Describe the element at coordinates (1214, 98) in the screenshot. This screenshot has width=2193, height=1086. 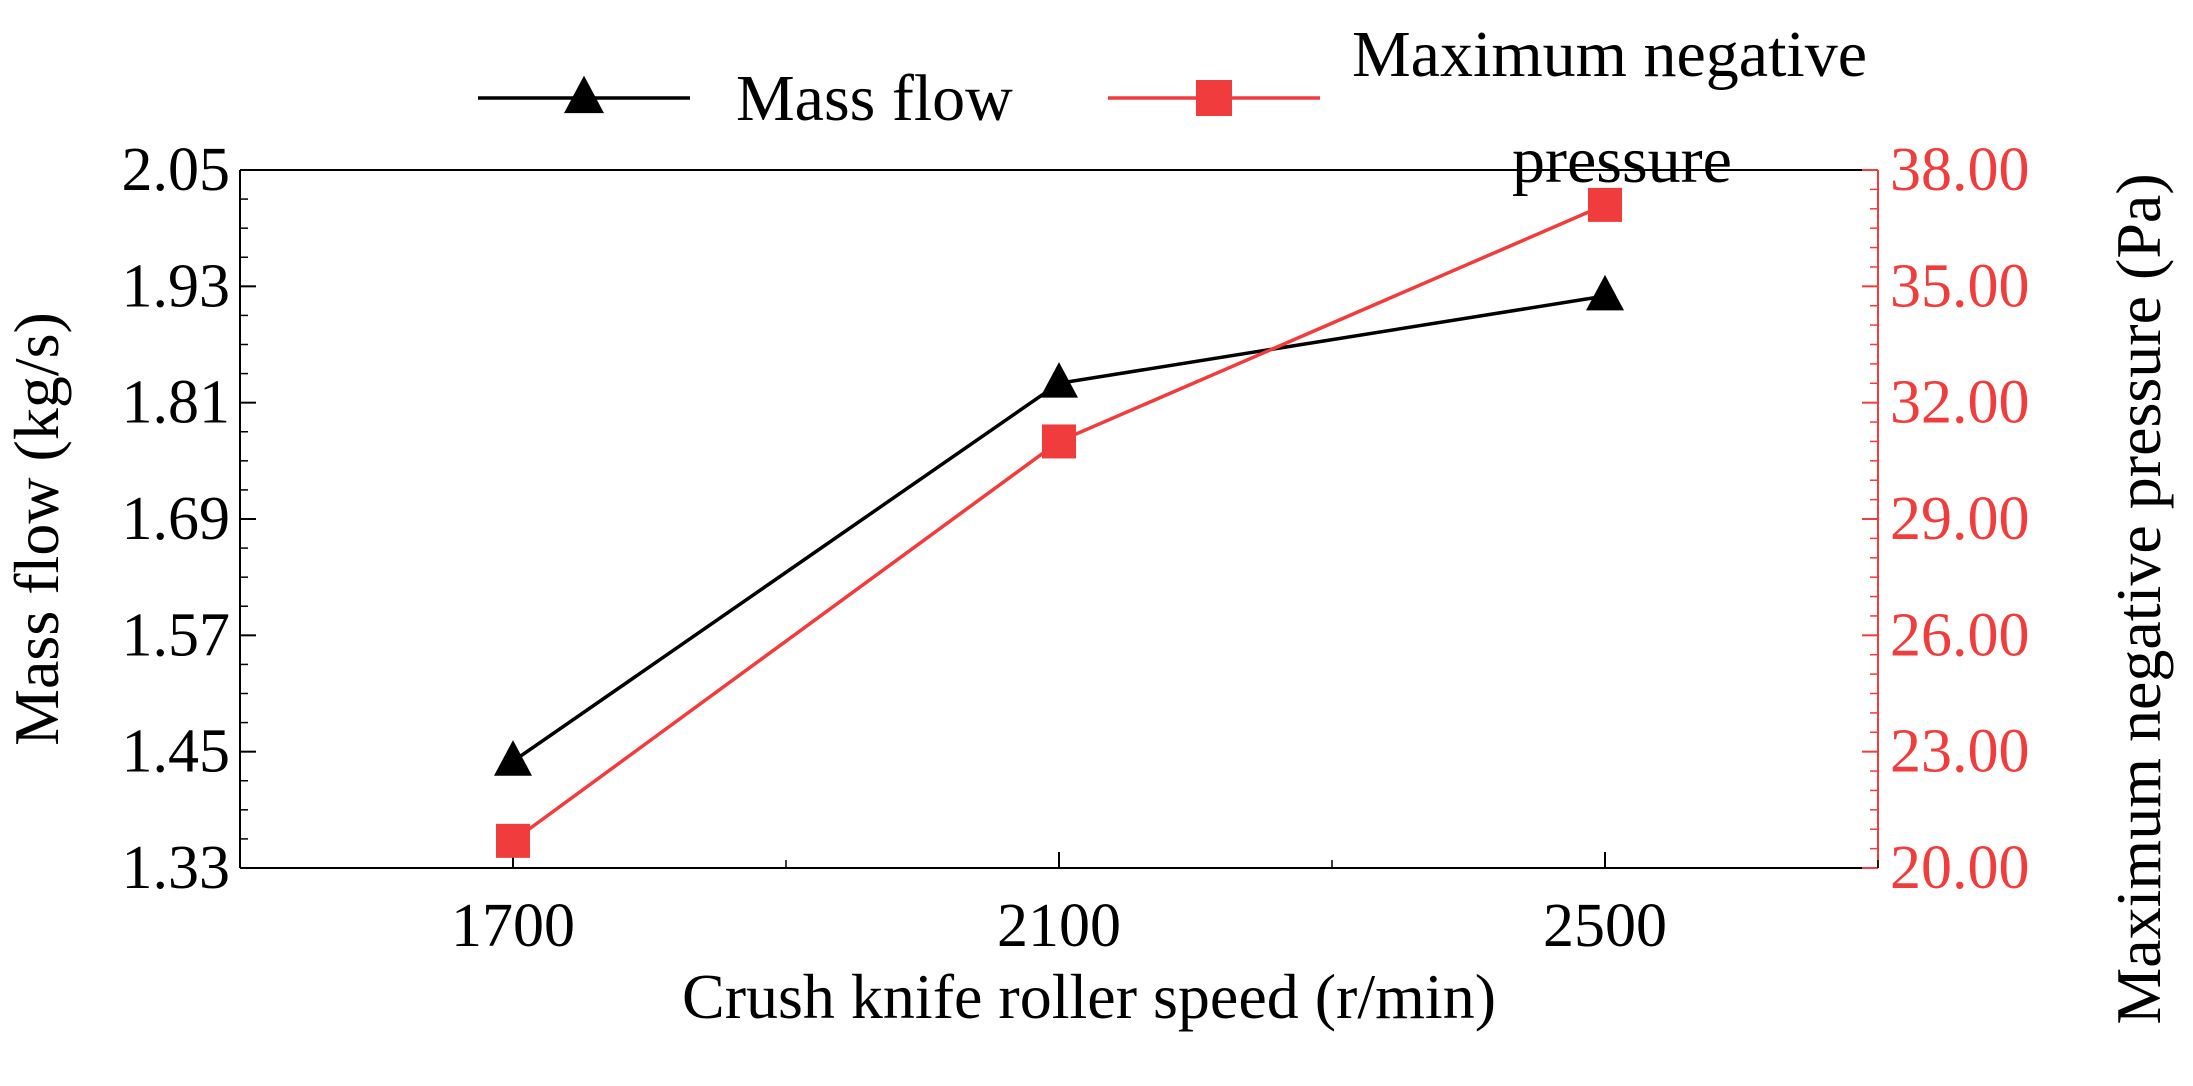
I see `legend-pressure-marker` at that location.